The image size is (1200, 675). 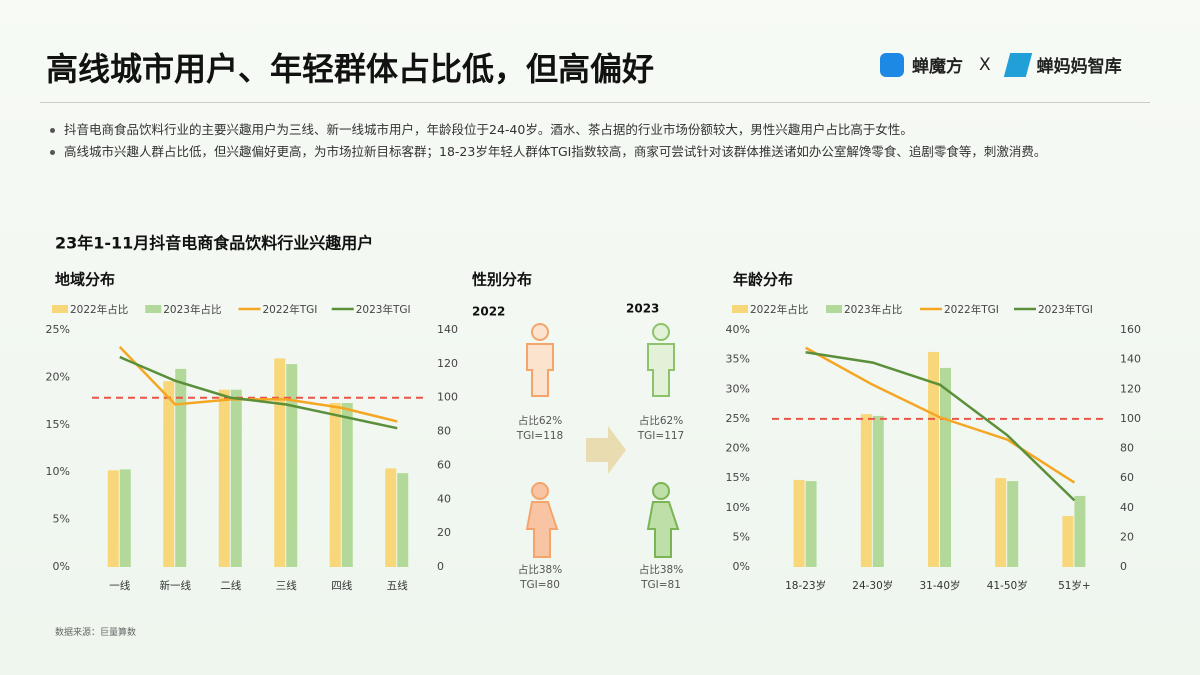 I want to click on logo-left: 蝉魔方, so click(x=937, y=67).